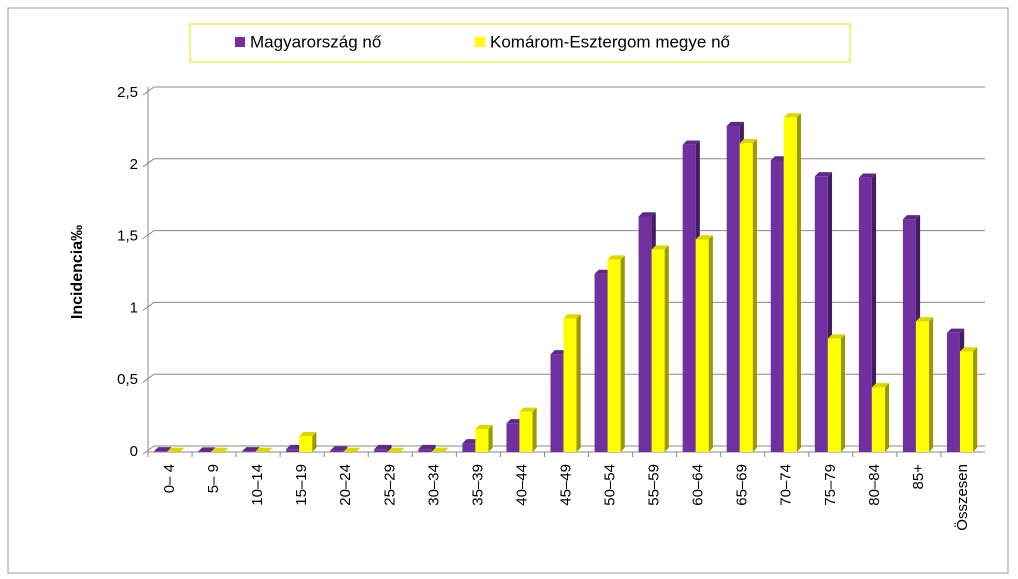  Describe the element at coordinates (127, 236) in the screenshot. I see `y-tick-label: 1,5` at that location.